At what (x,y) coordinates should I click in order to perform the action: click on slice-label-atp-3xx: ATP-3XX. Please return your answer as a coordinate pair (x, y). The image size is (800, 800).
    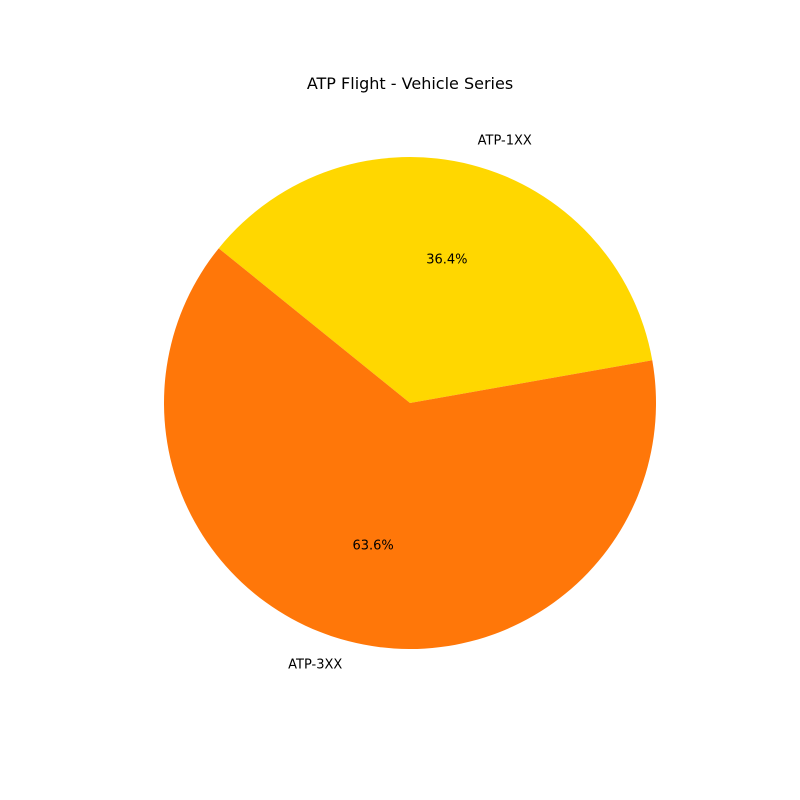
    Looking at the image, I should click on (315, 665).